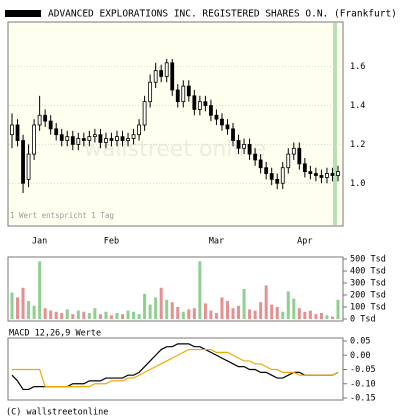 The image size is (400, 420). Describe the element at coordinates (363, 384) in the screenshot. I see `y-tick-label: -0.10` at that location.